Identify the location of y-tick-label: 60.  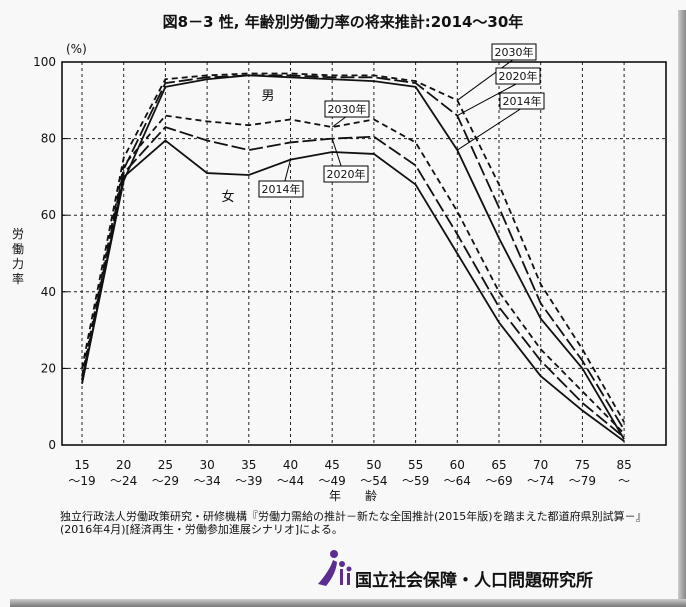
(48, 215).